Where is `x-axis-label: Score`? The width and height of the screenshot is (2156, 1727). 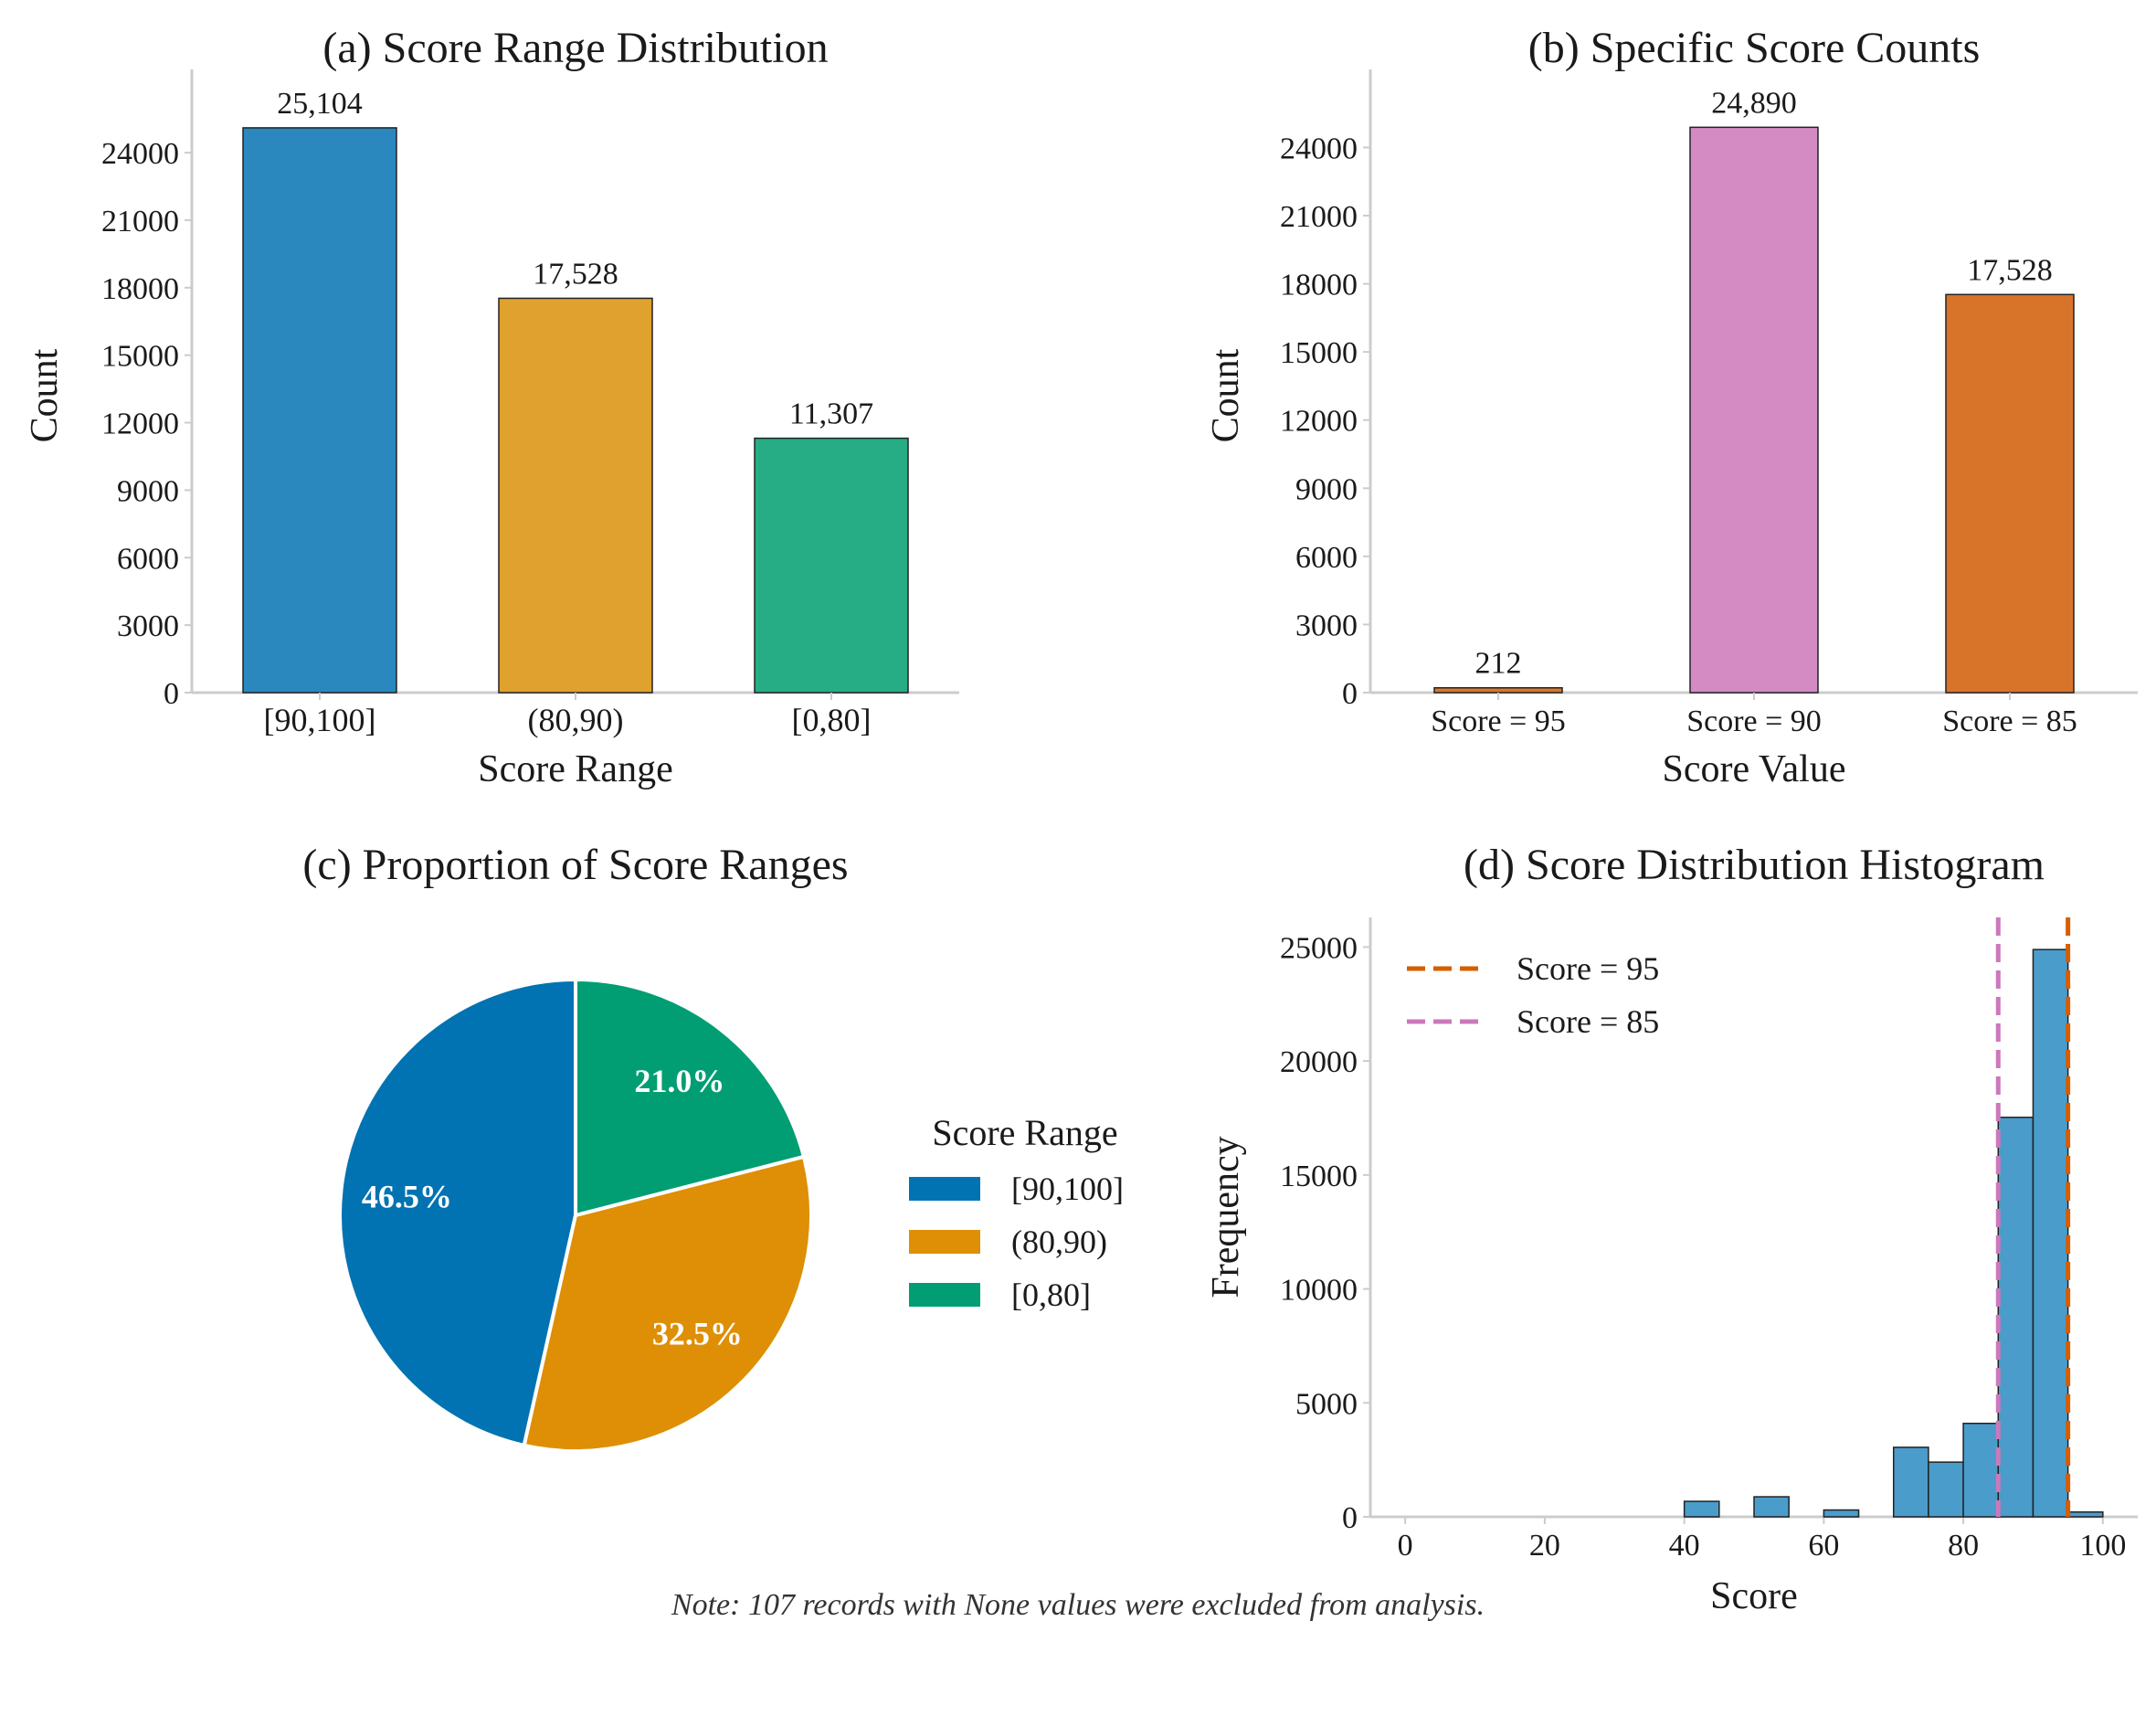
x-axis-label: Score is located at coordinates (1754, 1596).